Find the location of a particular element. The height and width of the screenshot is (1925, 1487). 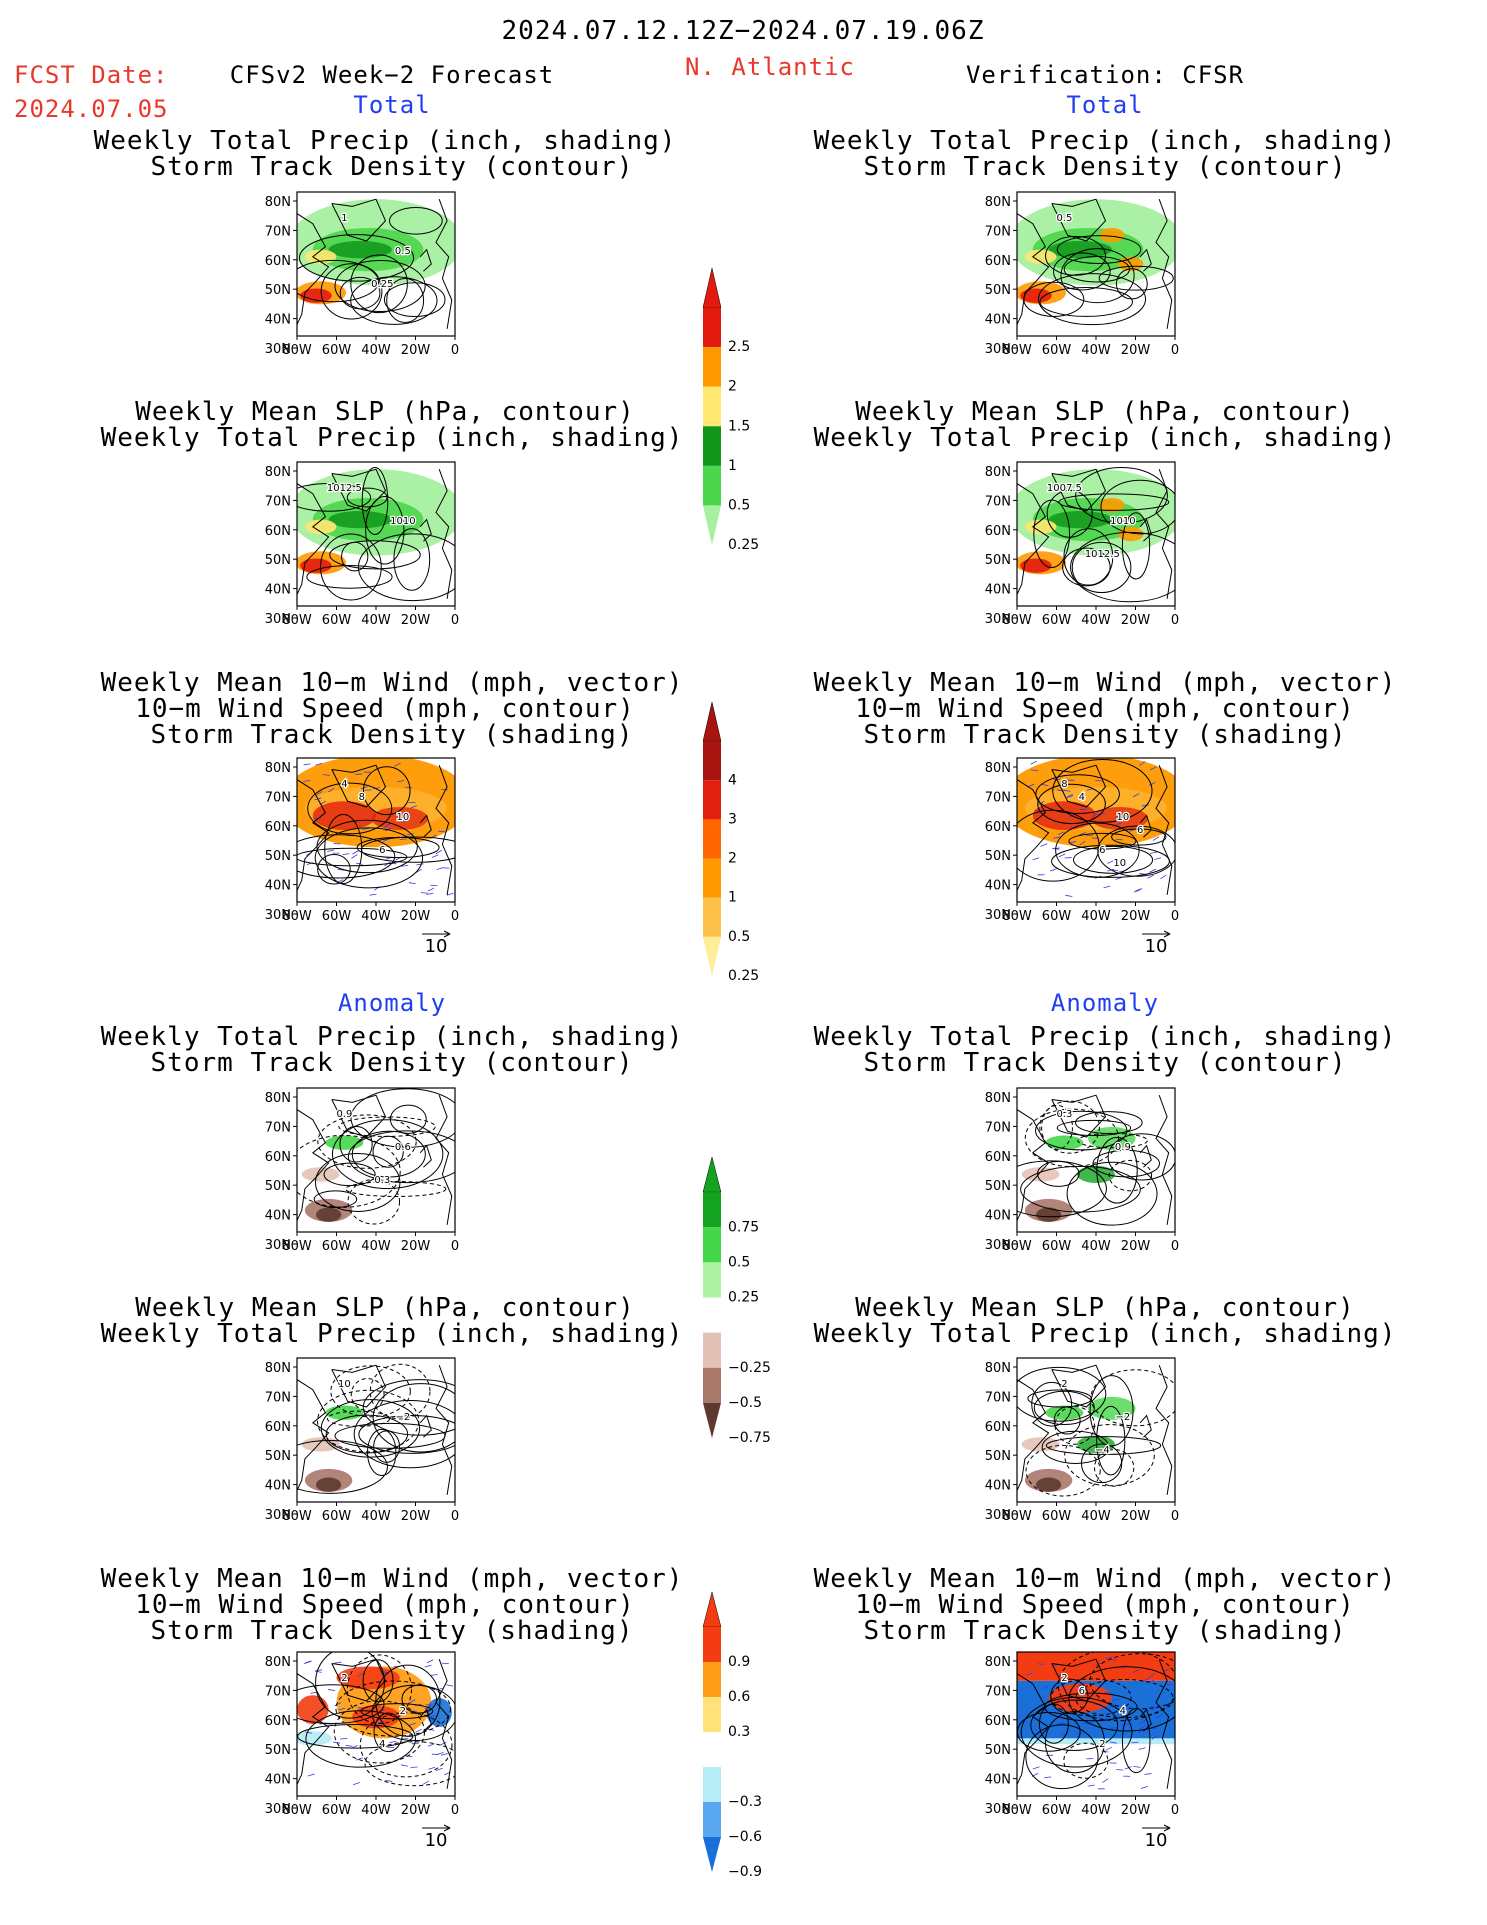

vector-ref-label: 10 is located at coordinates (436, 1840).